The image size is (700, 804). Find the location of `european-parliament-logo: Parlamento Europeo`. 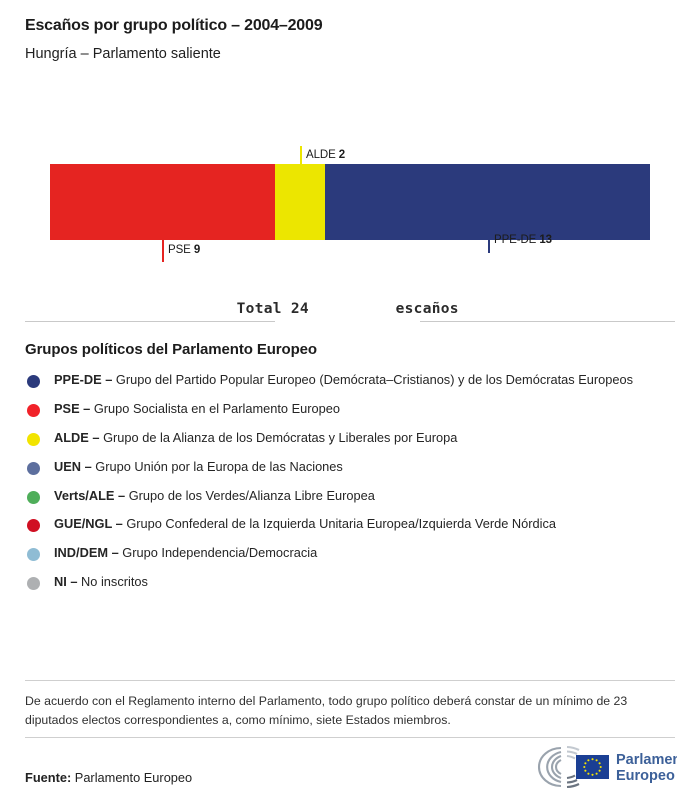

european-parliament-logo: Parlamento Europeo is located at coordinates (599, 767).